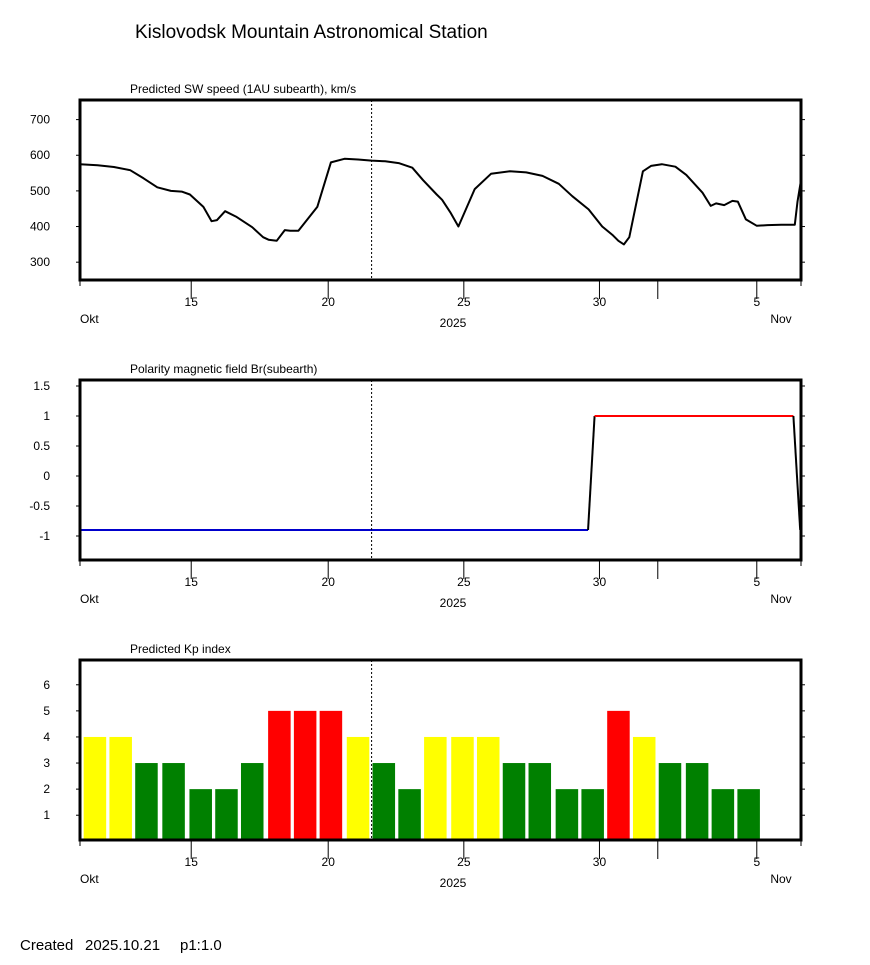 The width and height of the screenshot is (870, 965). Describe the element at coordinates (46, 685) in the screenshot. I see `y-tick-label: 6` at that location.